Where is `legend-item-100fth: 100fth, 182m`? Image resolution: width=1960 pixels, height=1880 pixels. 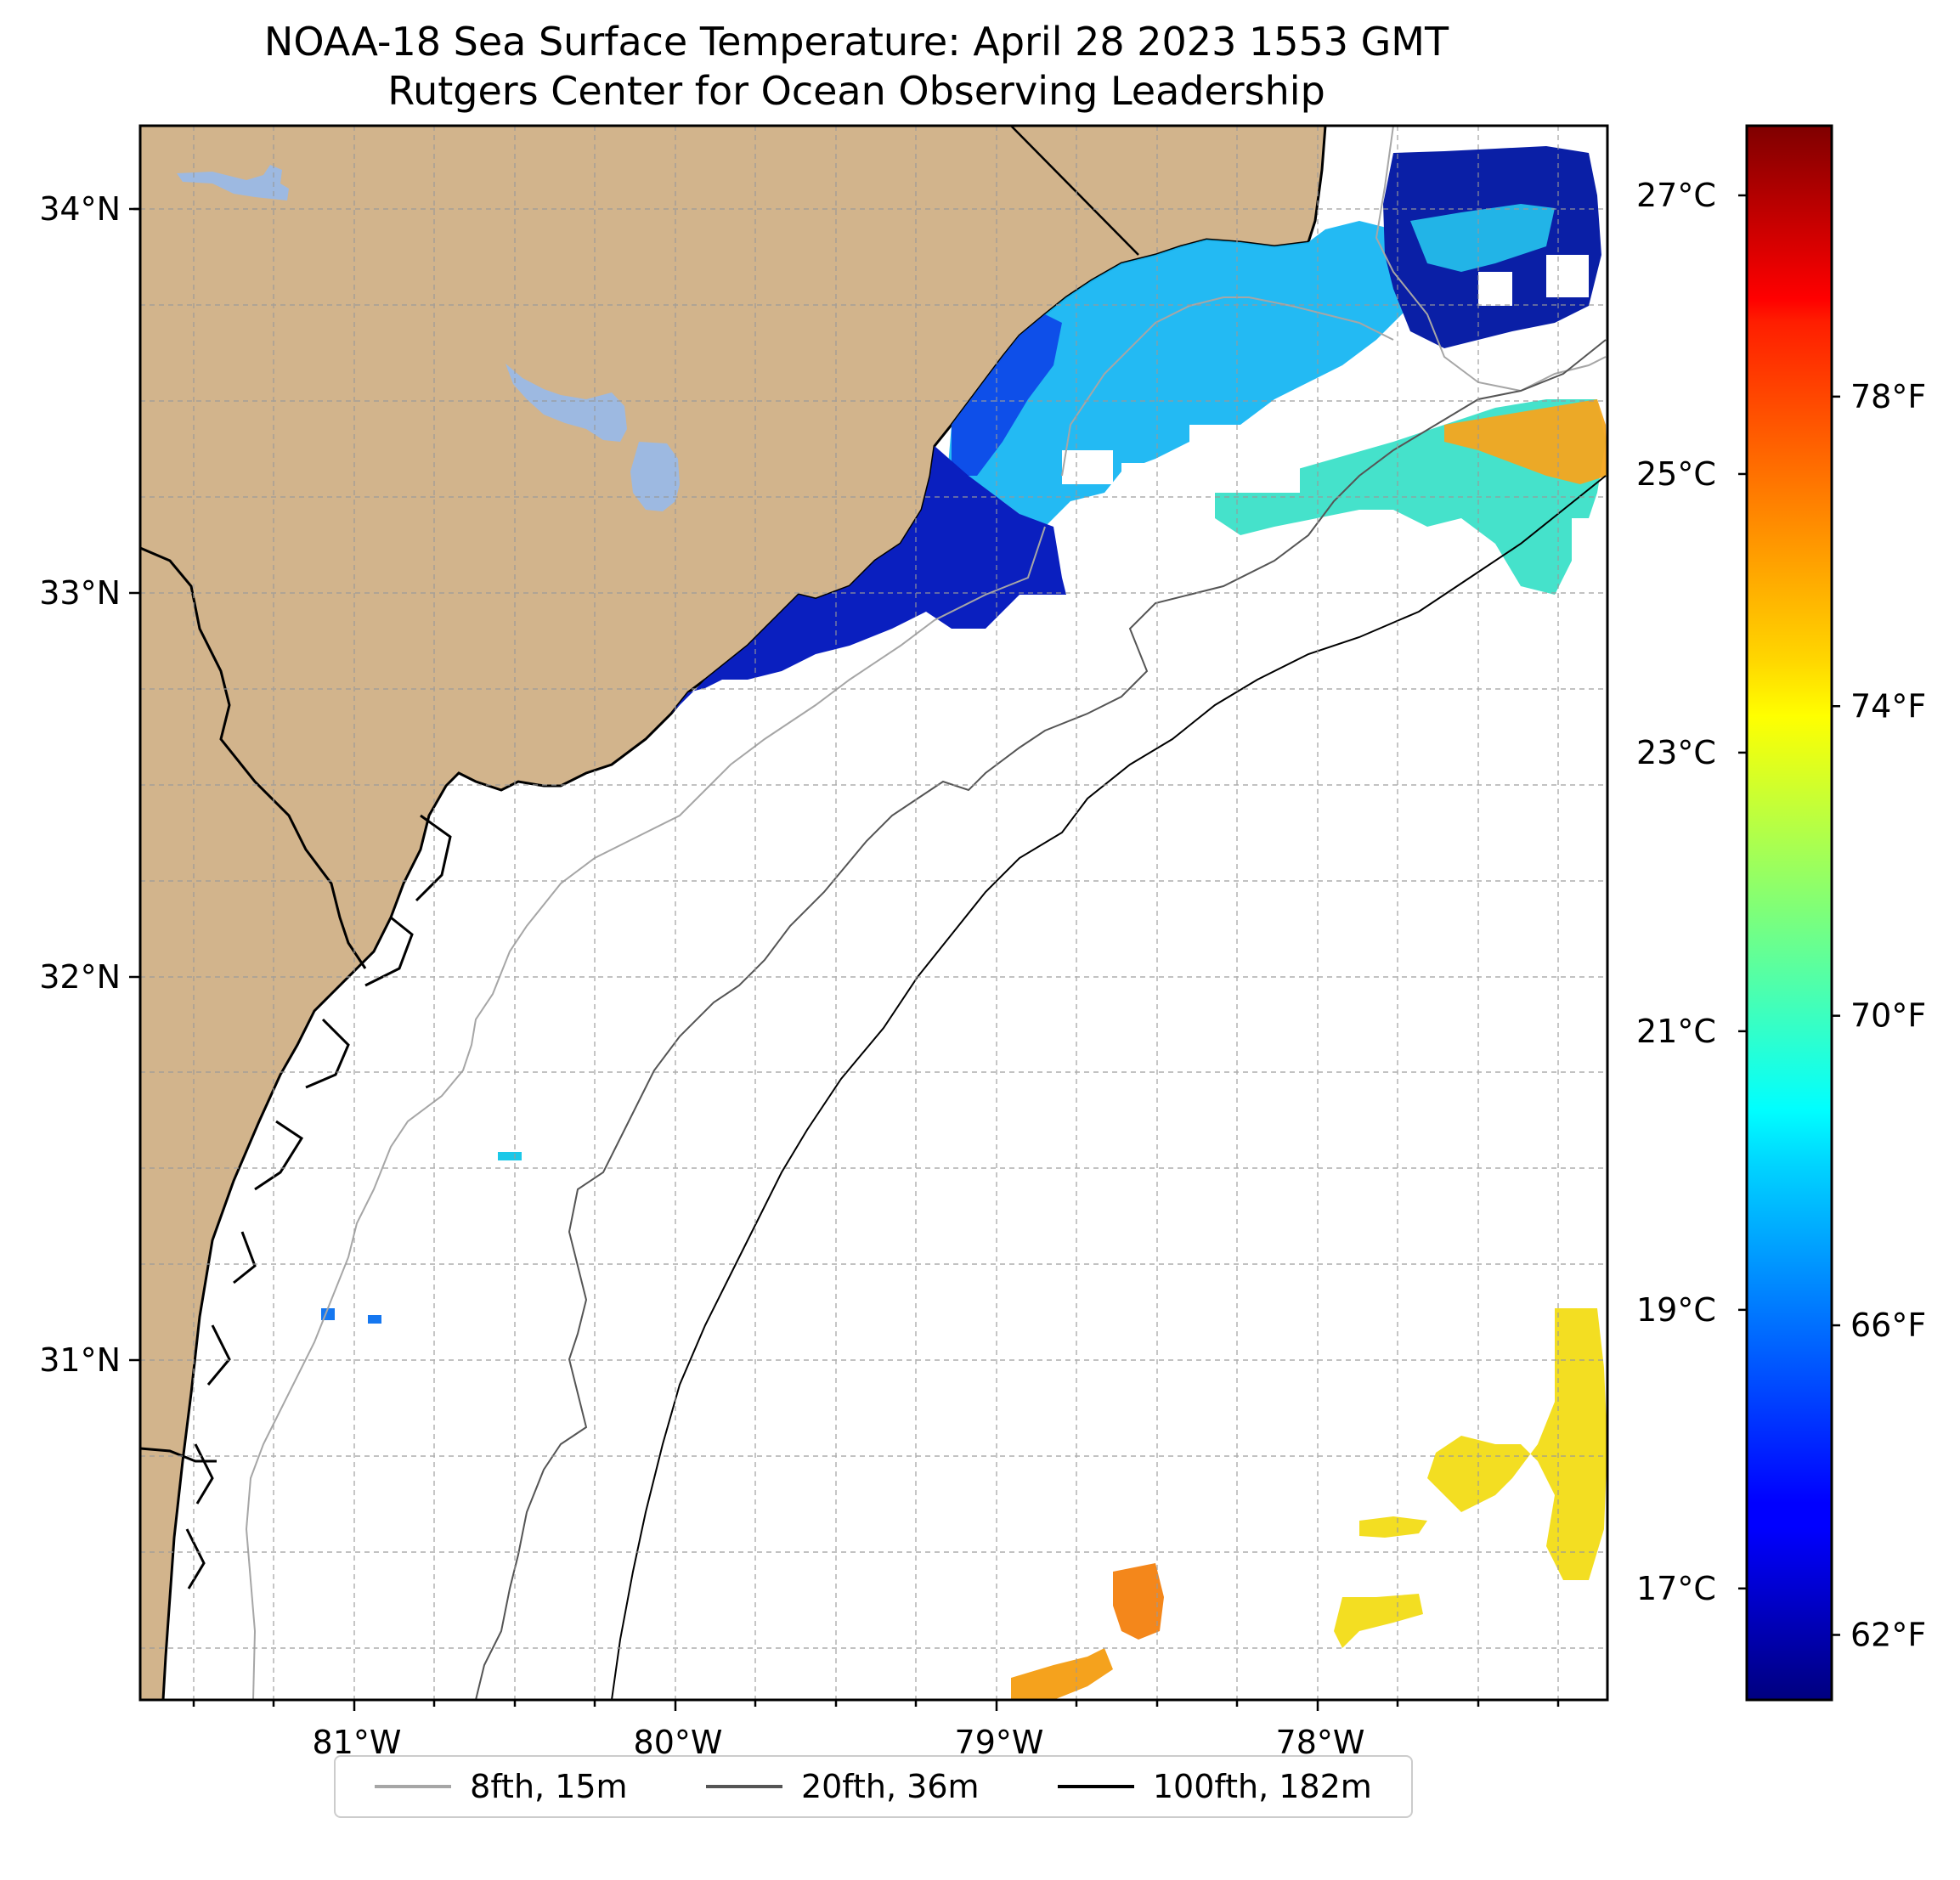
legend-item-100fth: 100fth, 182m is located at coordinates (1214, 1786).